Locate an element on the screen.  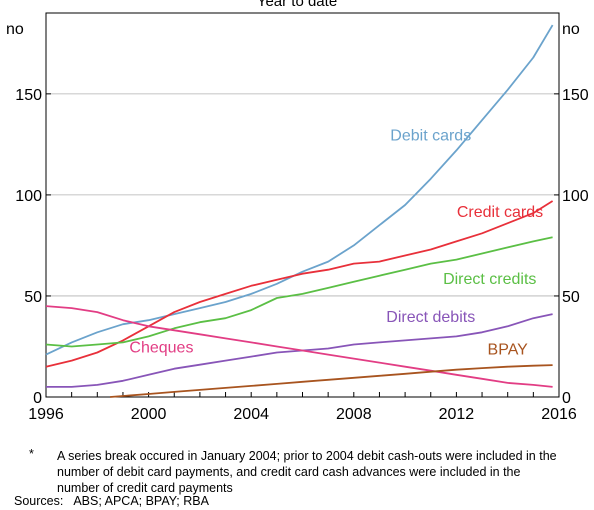
y-tick-label-left: 50 is located at coordinates (33, 297).